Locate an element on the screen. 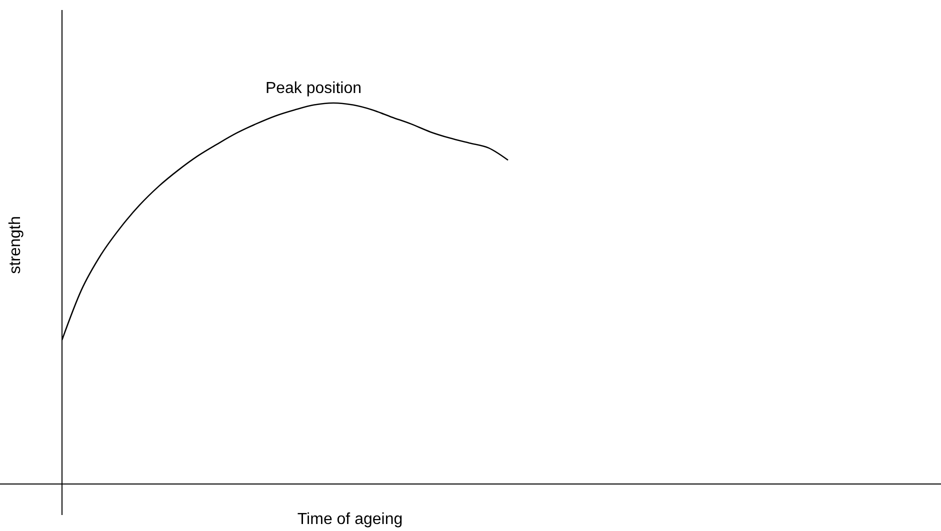  y-axis-title: strength is located at coordinates (15, 245).